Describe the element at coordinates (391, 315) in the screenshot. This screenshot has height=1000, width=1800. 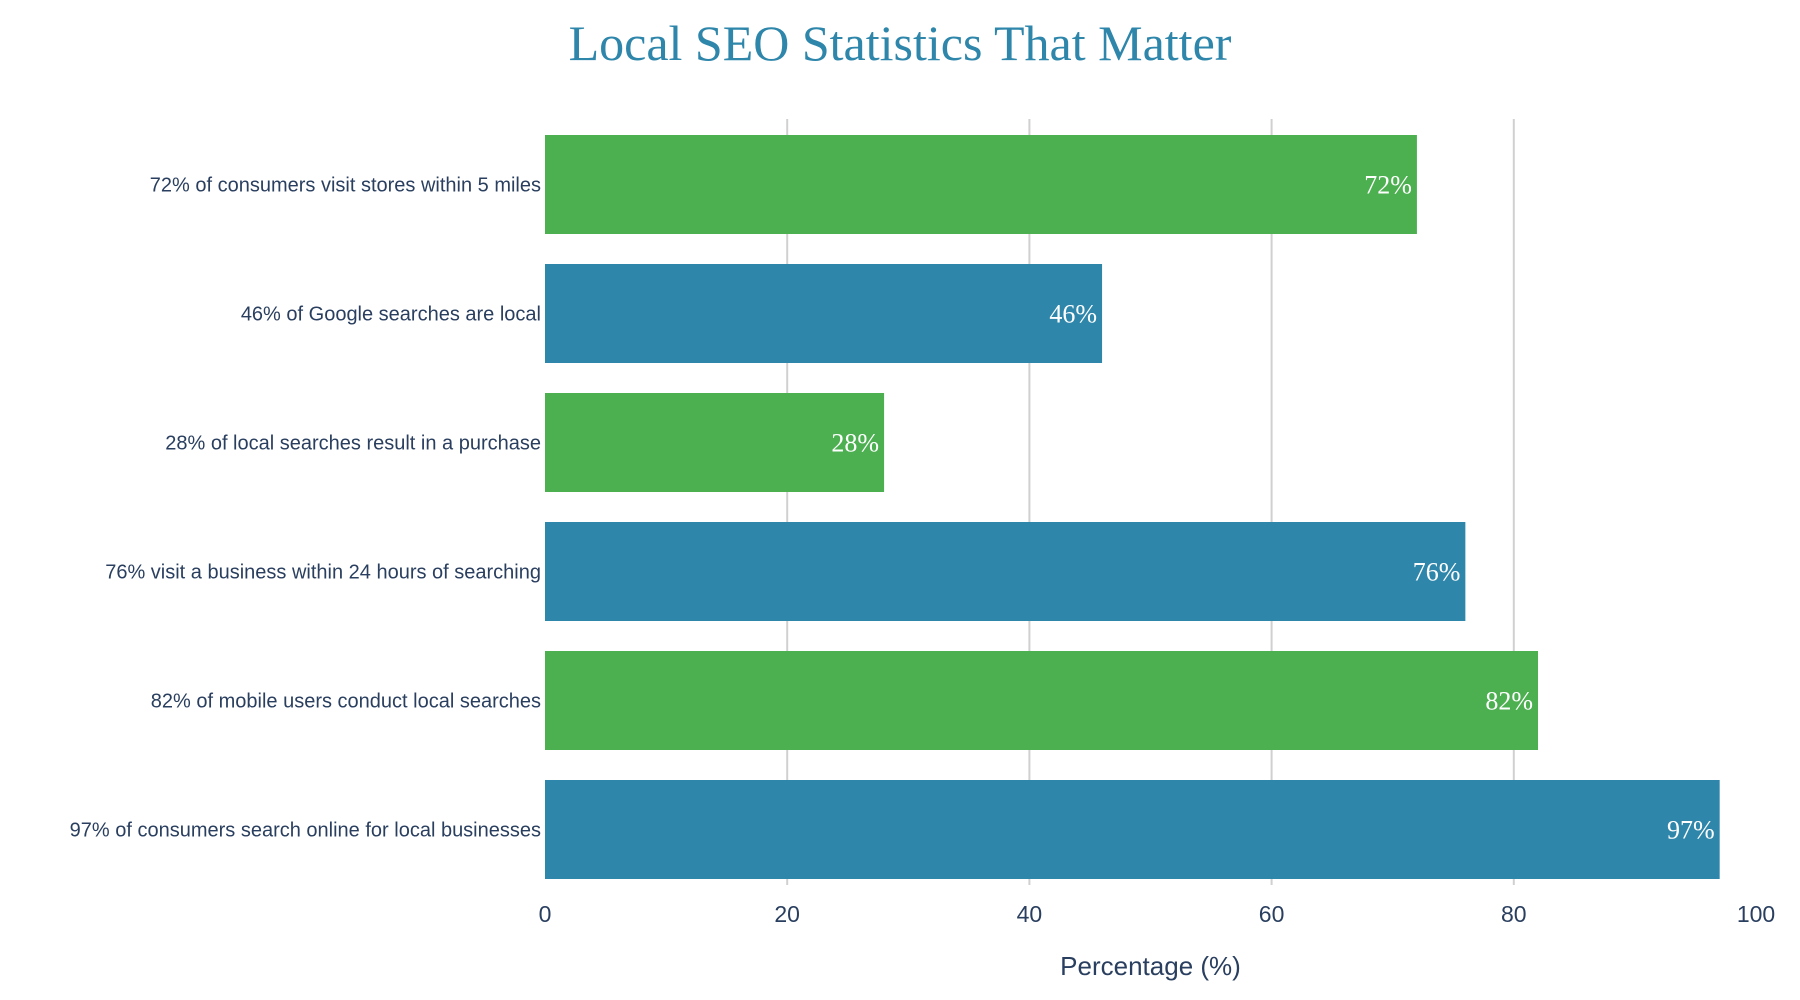
I see `category-label: 46% of Google searches are local` at that location.